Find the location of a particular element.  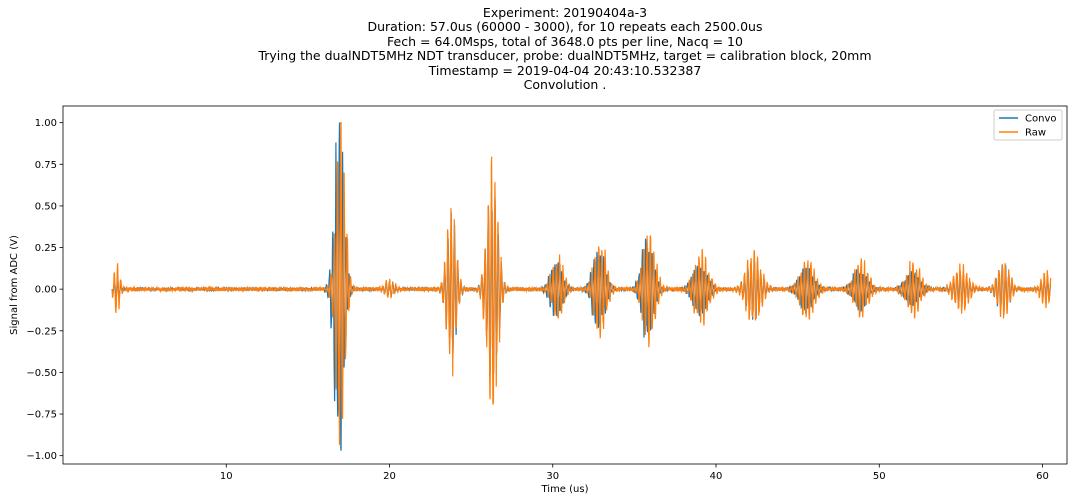

x-axis-label: Time (us) is located at coordinates (564, 489).